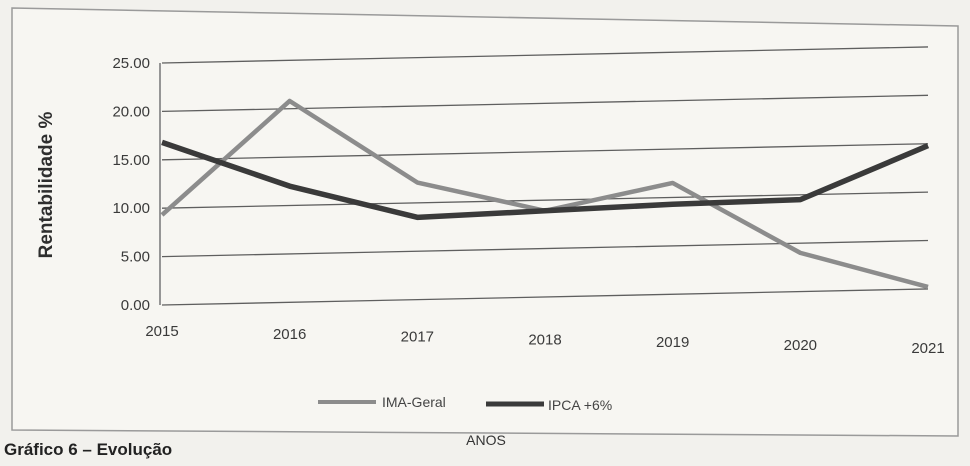 The image size is (970, 466). What do you see at coordinates (545, 180) in the screenshot?
I see `series-line-ipca` at bounding box center [545, 180].